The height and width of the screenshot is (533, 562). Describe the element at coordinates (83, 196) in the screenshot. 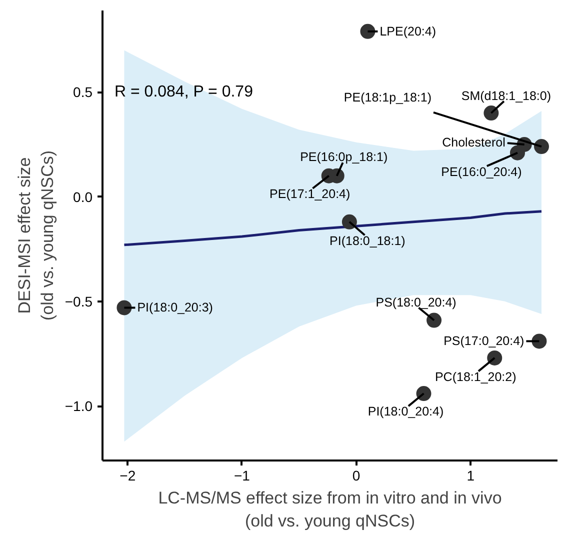

I see `y-tick-label: 0.0` at that location.